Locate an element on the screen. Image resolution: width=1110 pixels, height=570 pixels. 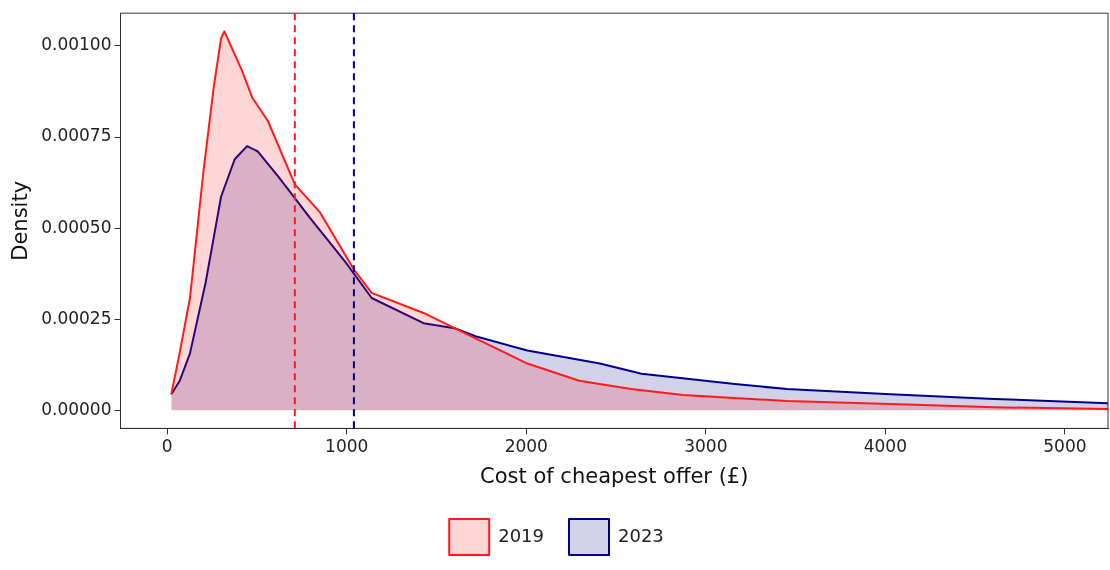
legend-label: 2019 is located at coordinates (521, 535).